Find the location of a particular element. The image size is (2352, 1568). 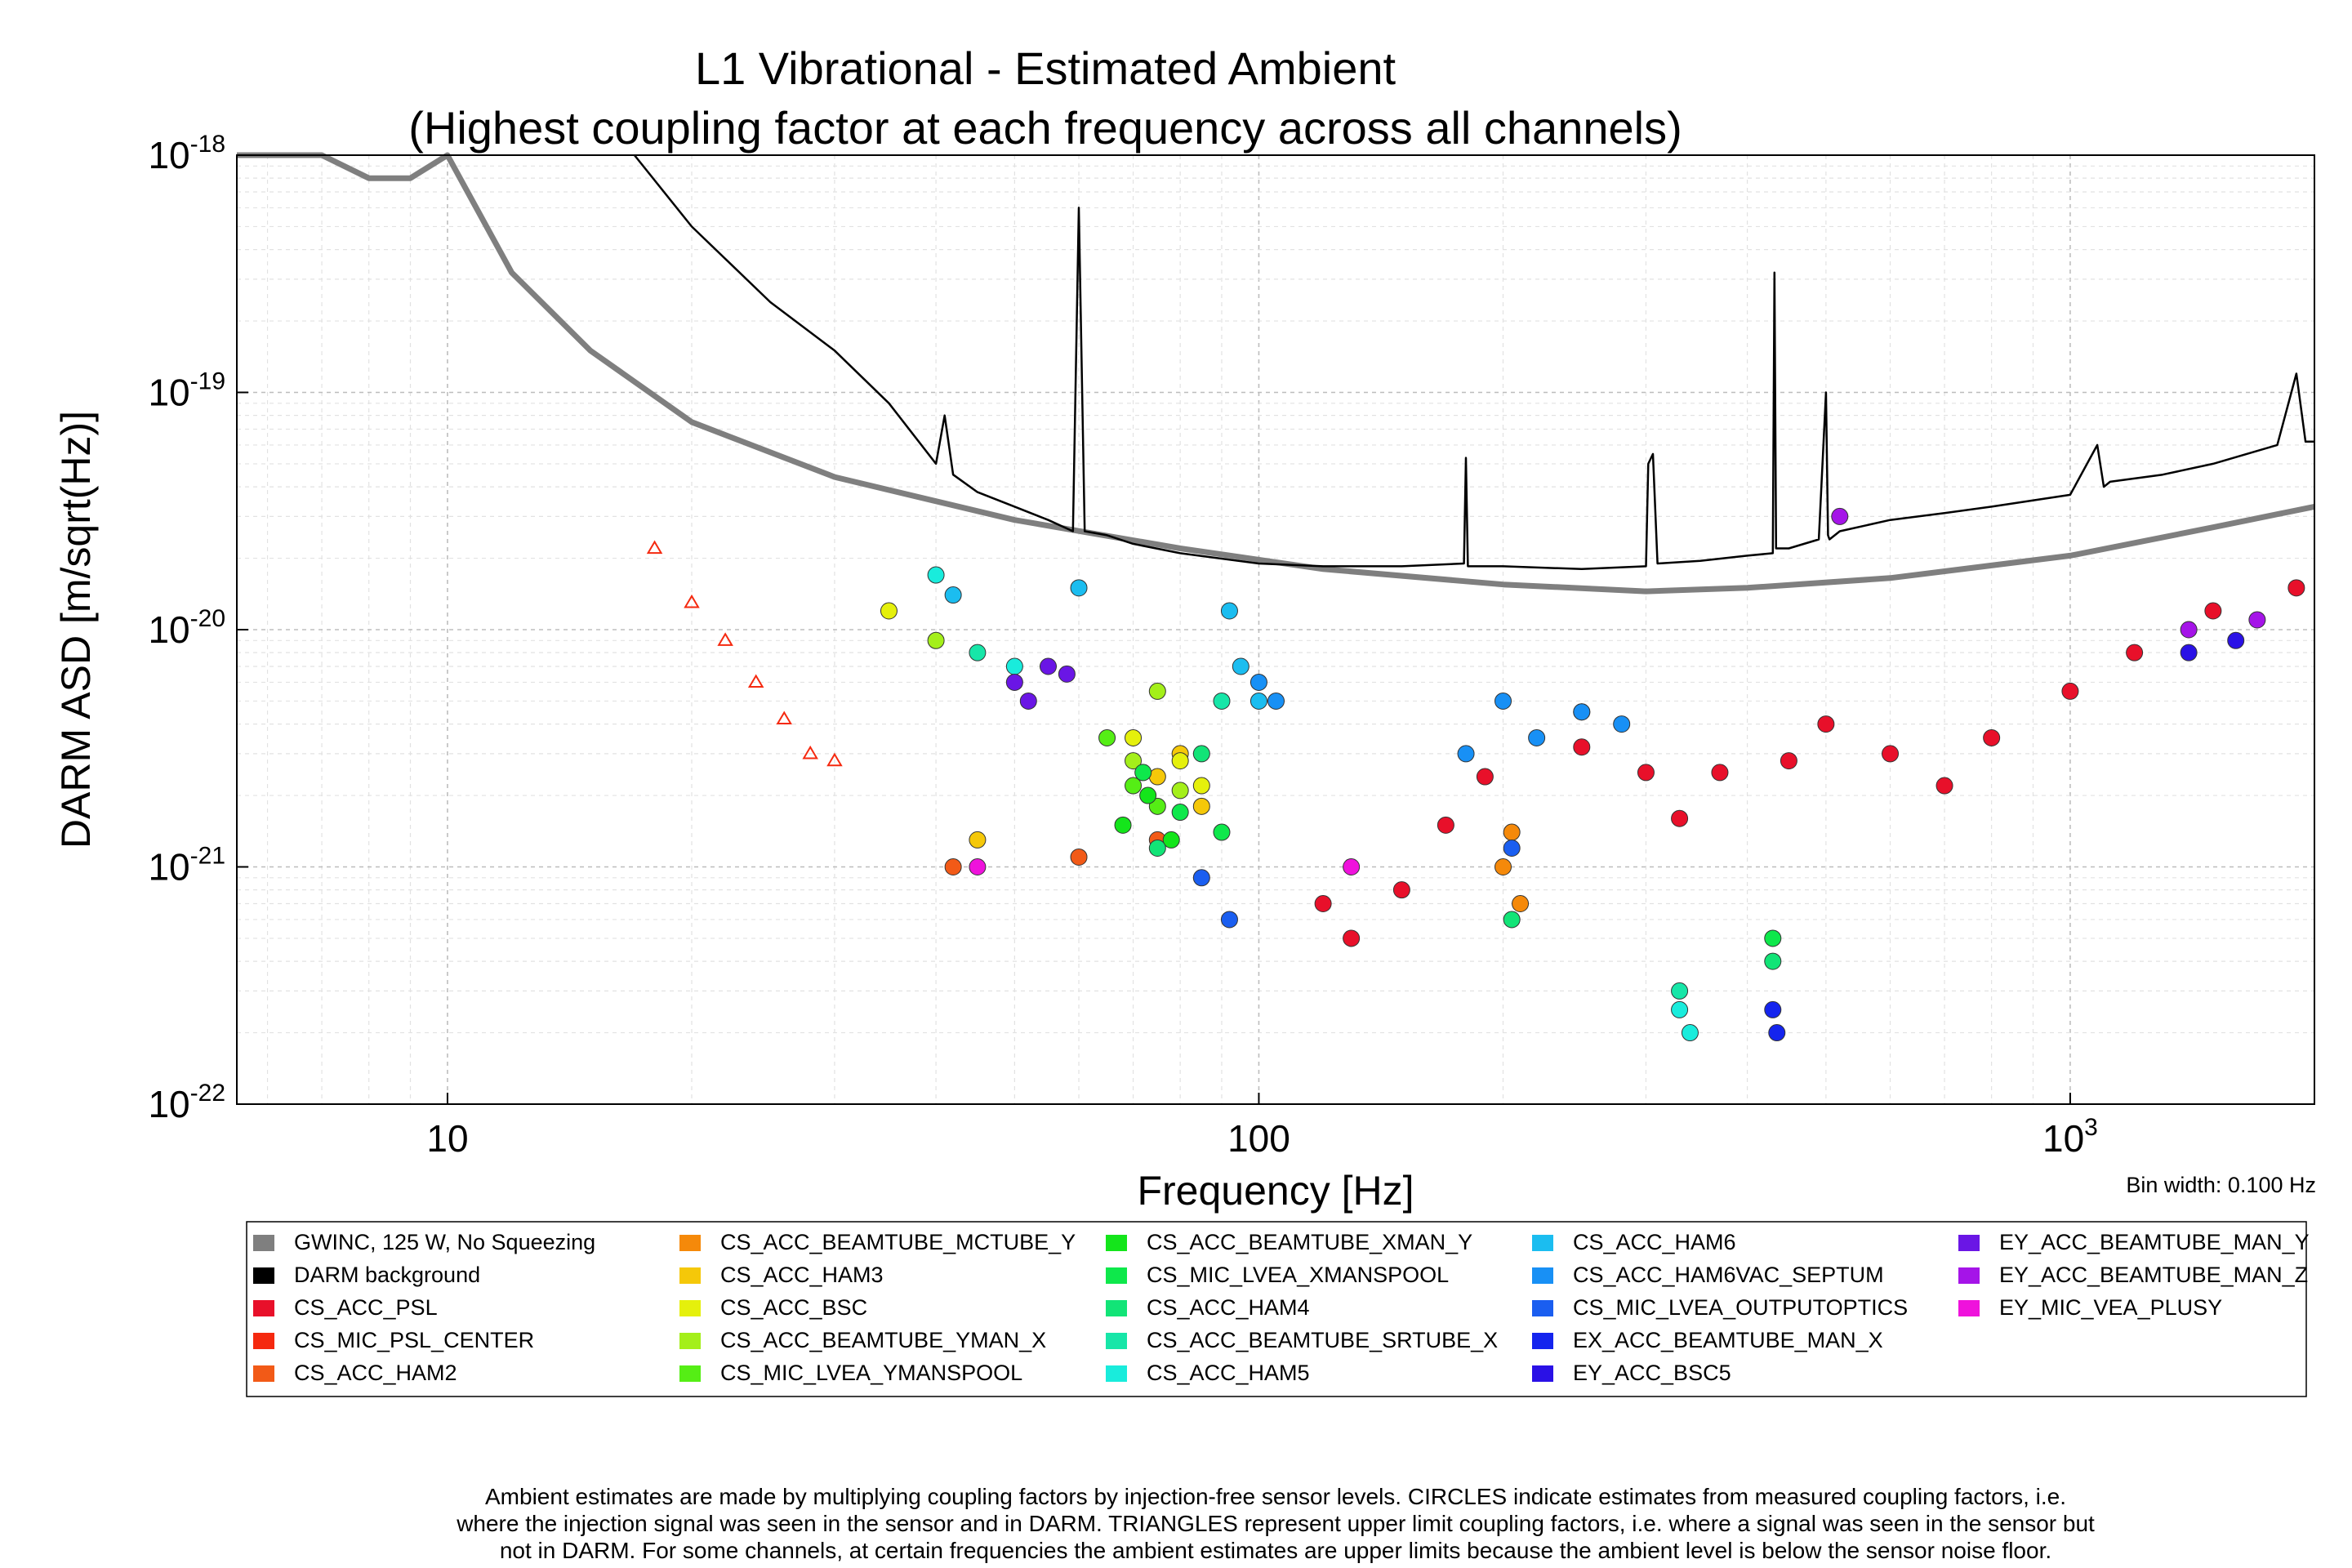

legend-label: CS_ACC_BEAMTUBE_XMAN_Y is located at coordinates (1309, 1242).